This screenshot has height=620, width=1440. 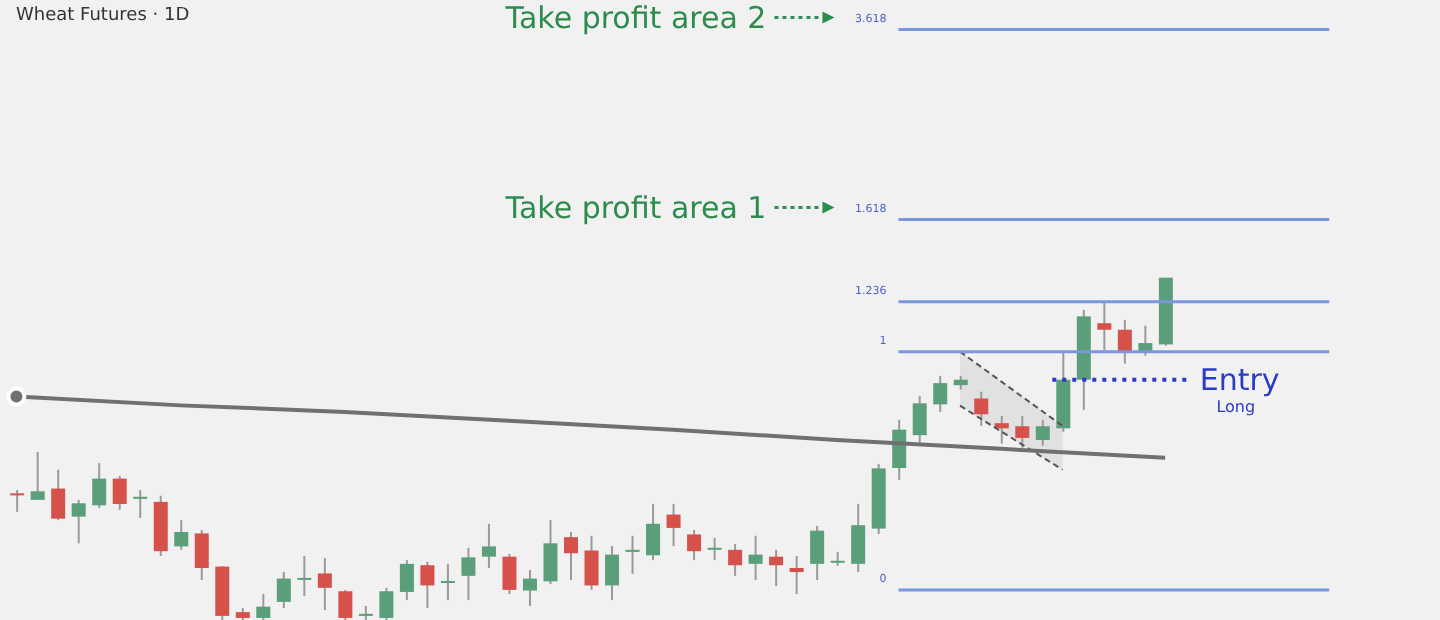 What do you see at coordinates (635, 207) in the screenshot?
I see `text: Take profit area 1` at bounding box center [635, 207].